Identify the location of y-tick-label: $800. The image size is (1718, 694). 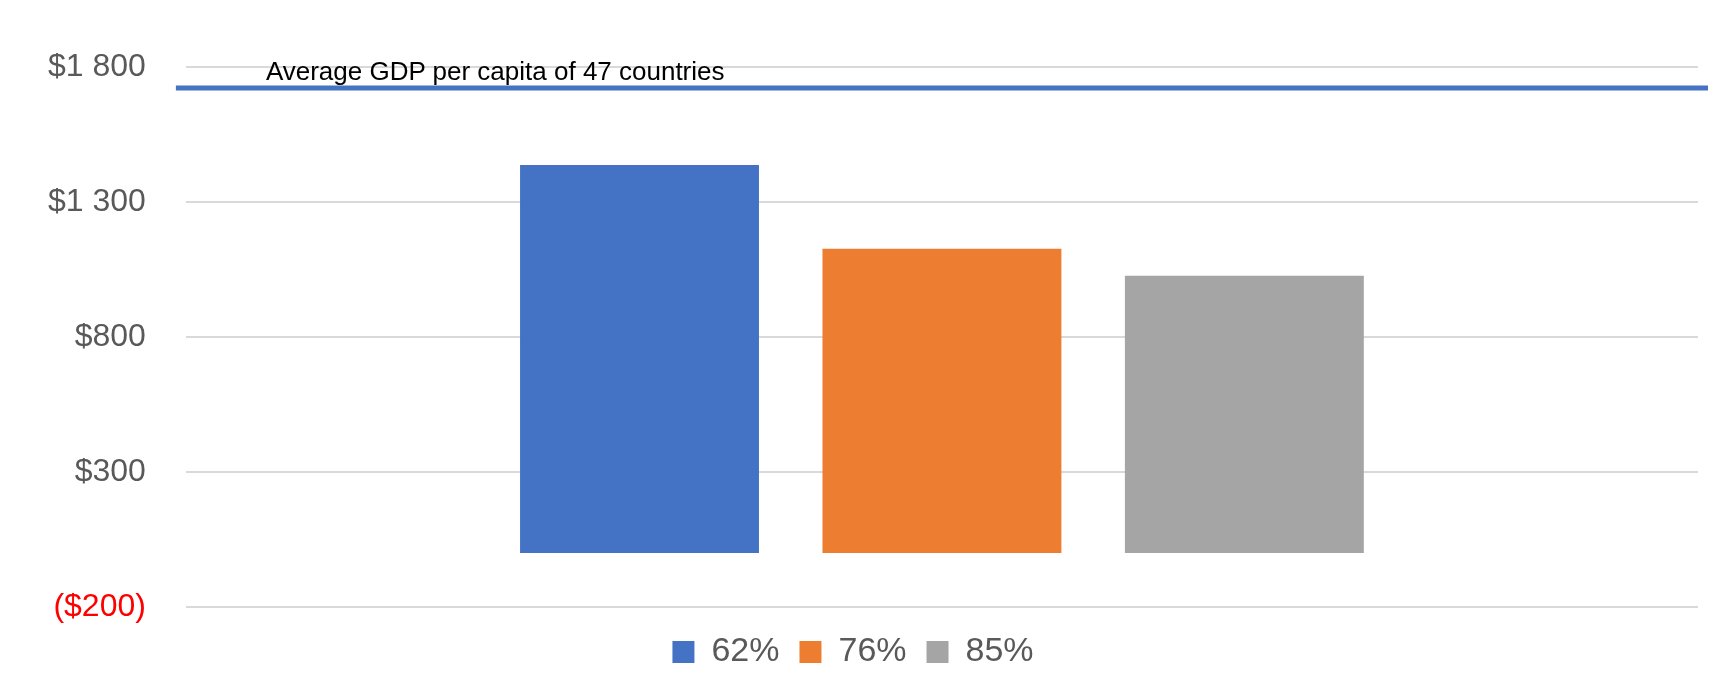
(110, 334).